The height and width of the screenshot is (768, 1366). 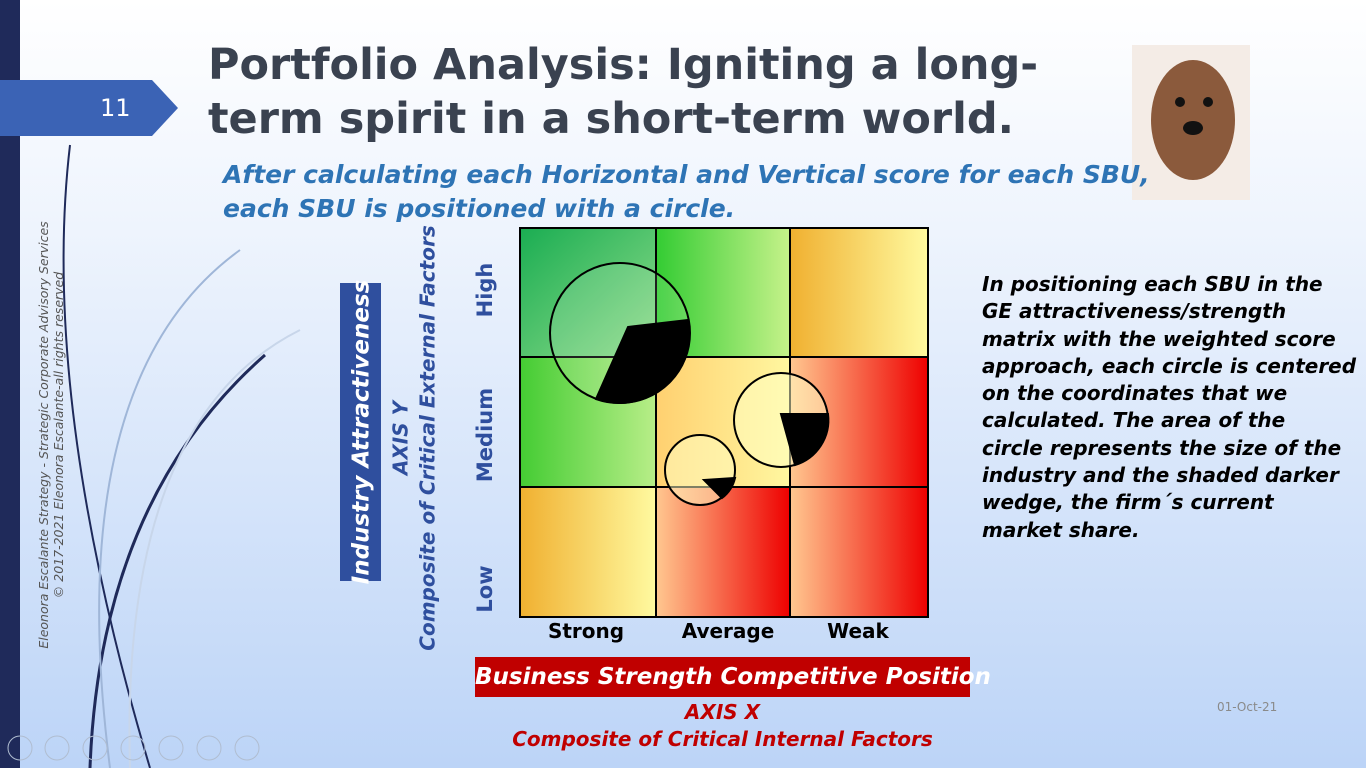 What do you see at coordinates (1247, 707) in the screenshot?
I see `date: 01-Oct-21` at bounding box center [1247, 707].